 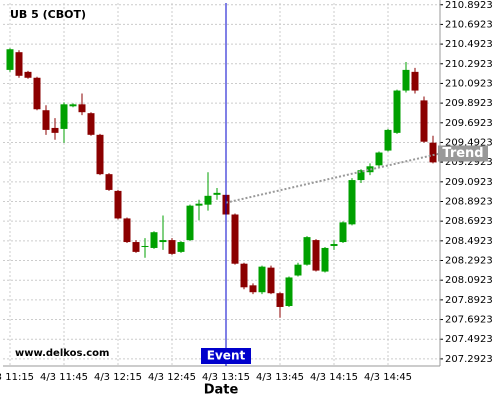 I want to click on x-axis-label: Date, so click(x=221, y=390).